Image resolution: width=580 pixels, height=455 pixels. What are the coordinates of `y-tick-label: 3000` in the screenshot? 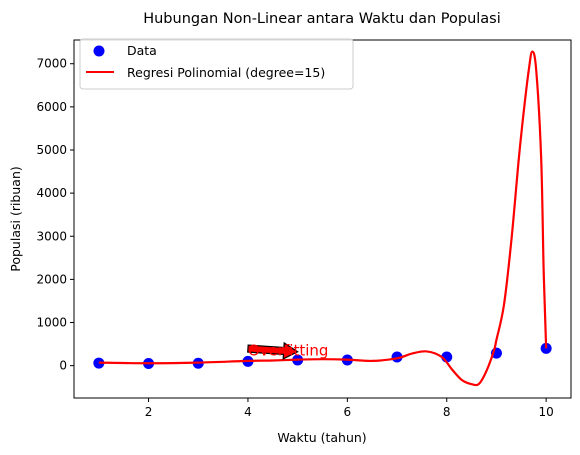 It's located at (51, 236).